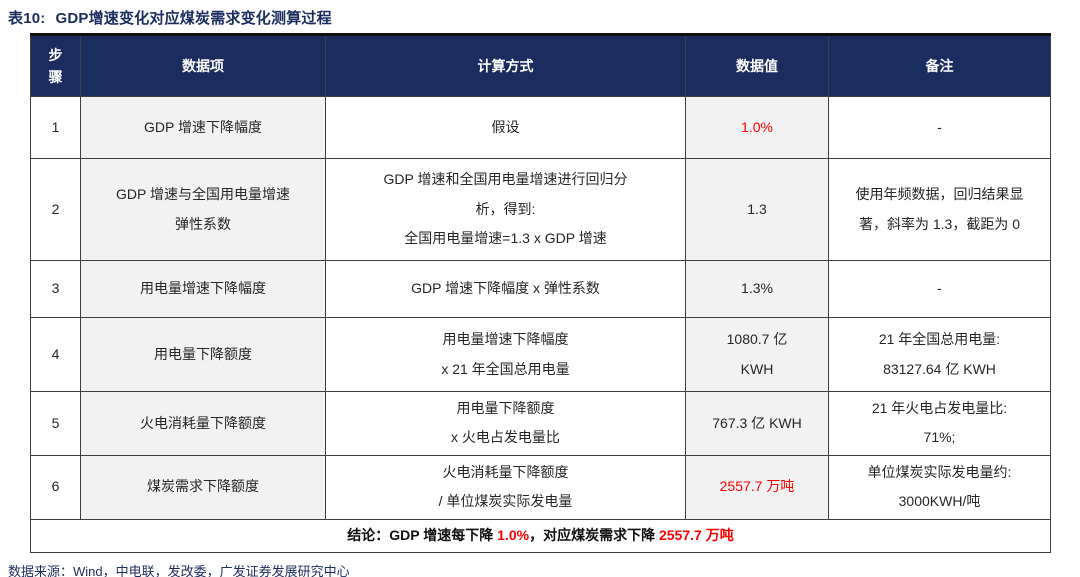  What do you see at coordinates (505, 501) in the screenshot?
I see `cell-method-line: / 单位煤炭实际发电量` at bounding box center [505, 501].